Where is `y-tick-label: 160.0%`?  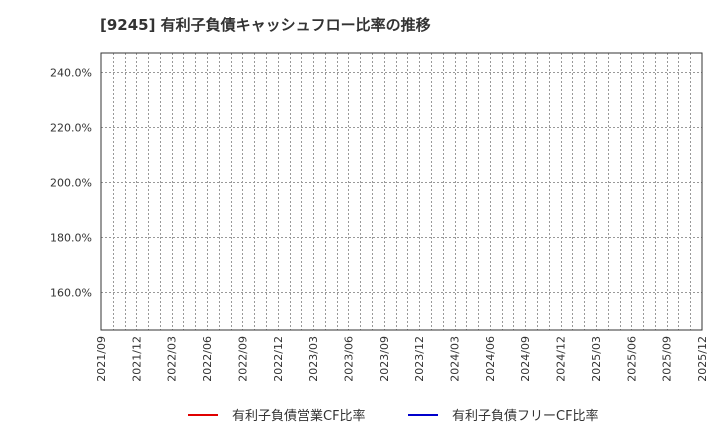 y-tick-label: 160.0% is located at coordinates (71, 293).